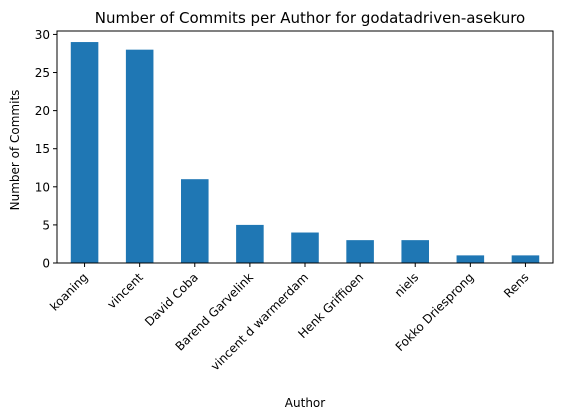 The width and height of the screenshot is (562, 420). Describe the element at coordinates (171, 299) in the screenshot. I see `x-tick-label: David Coba` at that location.